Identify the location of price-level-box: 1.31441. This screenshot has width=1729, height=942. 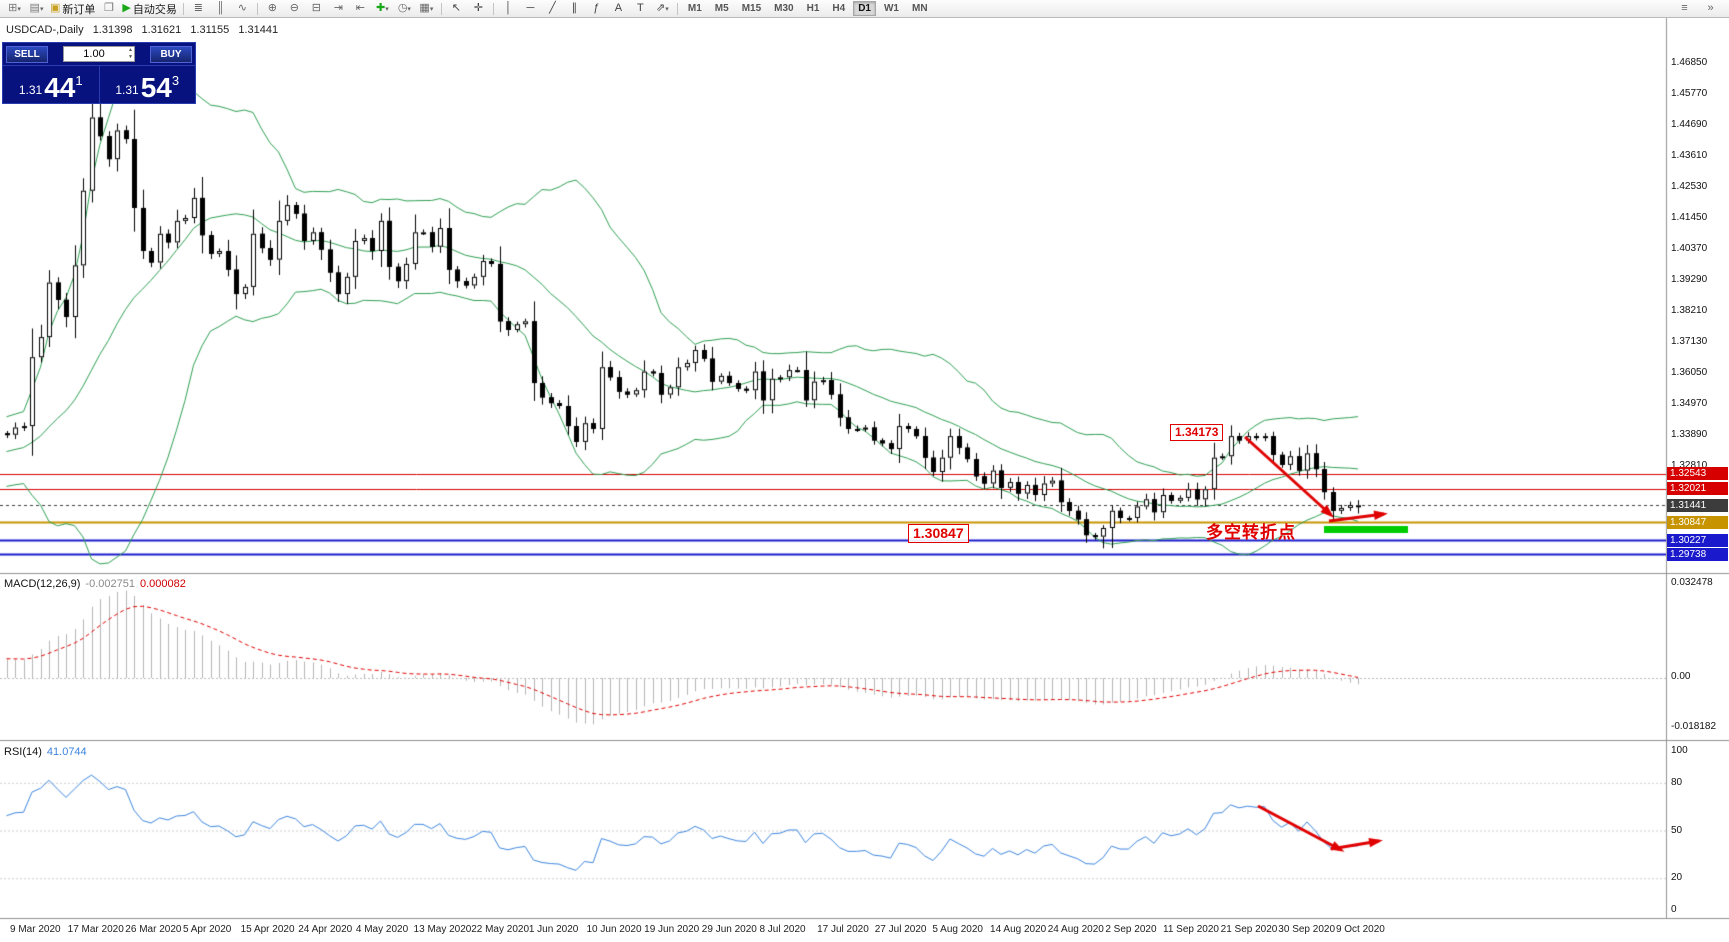
(1697, 505).